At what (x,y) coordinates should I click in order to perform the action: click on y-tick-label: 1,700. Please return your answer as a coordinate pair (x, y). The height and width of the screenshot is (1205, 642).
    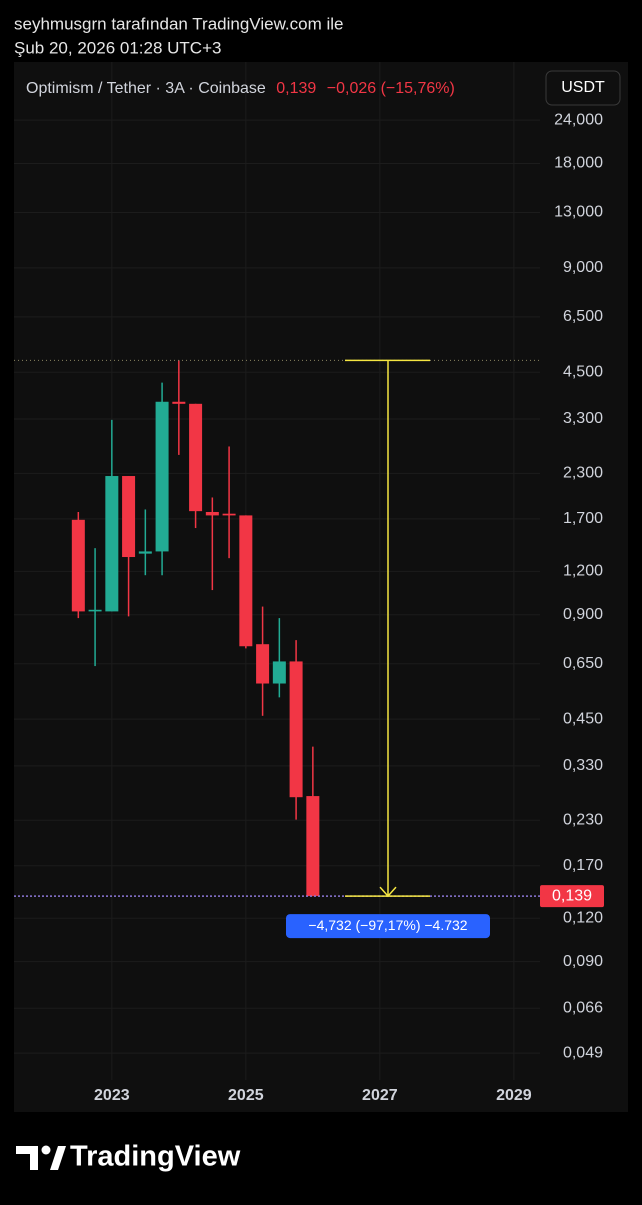
    Looking at the image, I should click on (583, 518).